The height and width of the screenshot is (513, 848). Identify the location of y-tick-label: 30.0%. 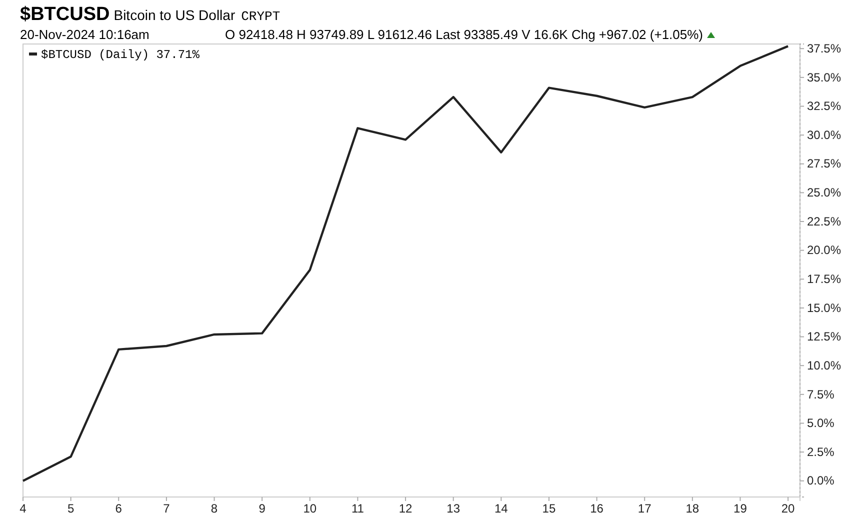
(824, 135).